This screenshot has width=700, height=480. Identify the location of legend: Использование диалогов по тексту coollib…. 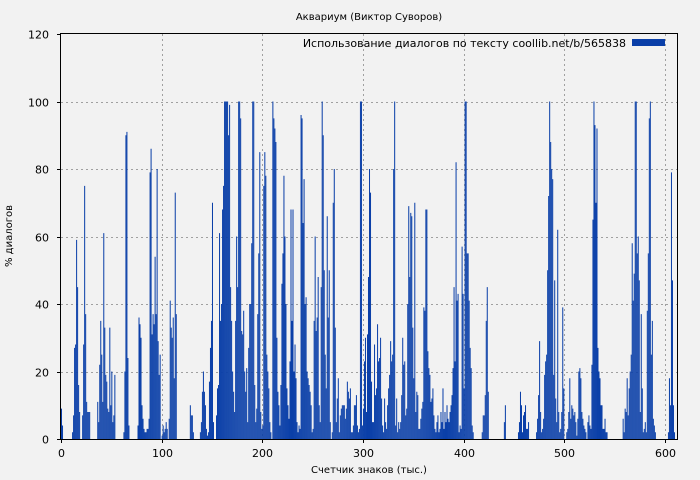
(484, 43).